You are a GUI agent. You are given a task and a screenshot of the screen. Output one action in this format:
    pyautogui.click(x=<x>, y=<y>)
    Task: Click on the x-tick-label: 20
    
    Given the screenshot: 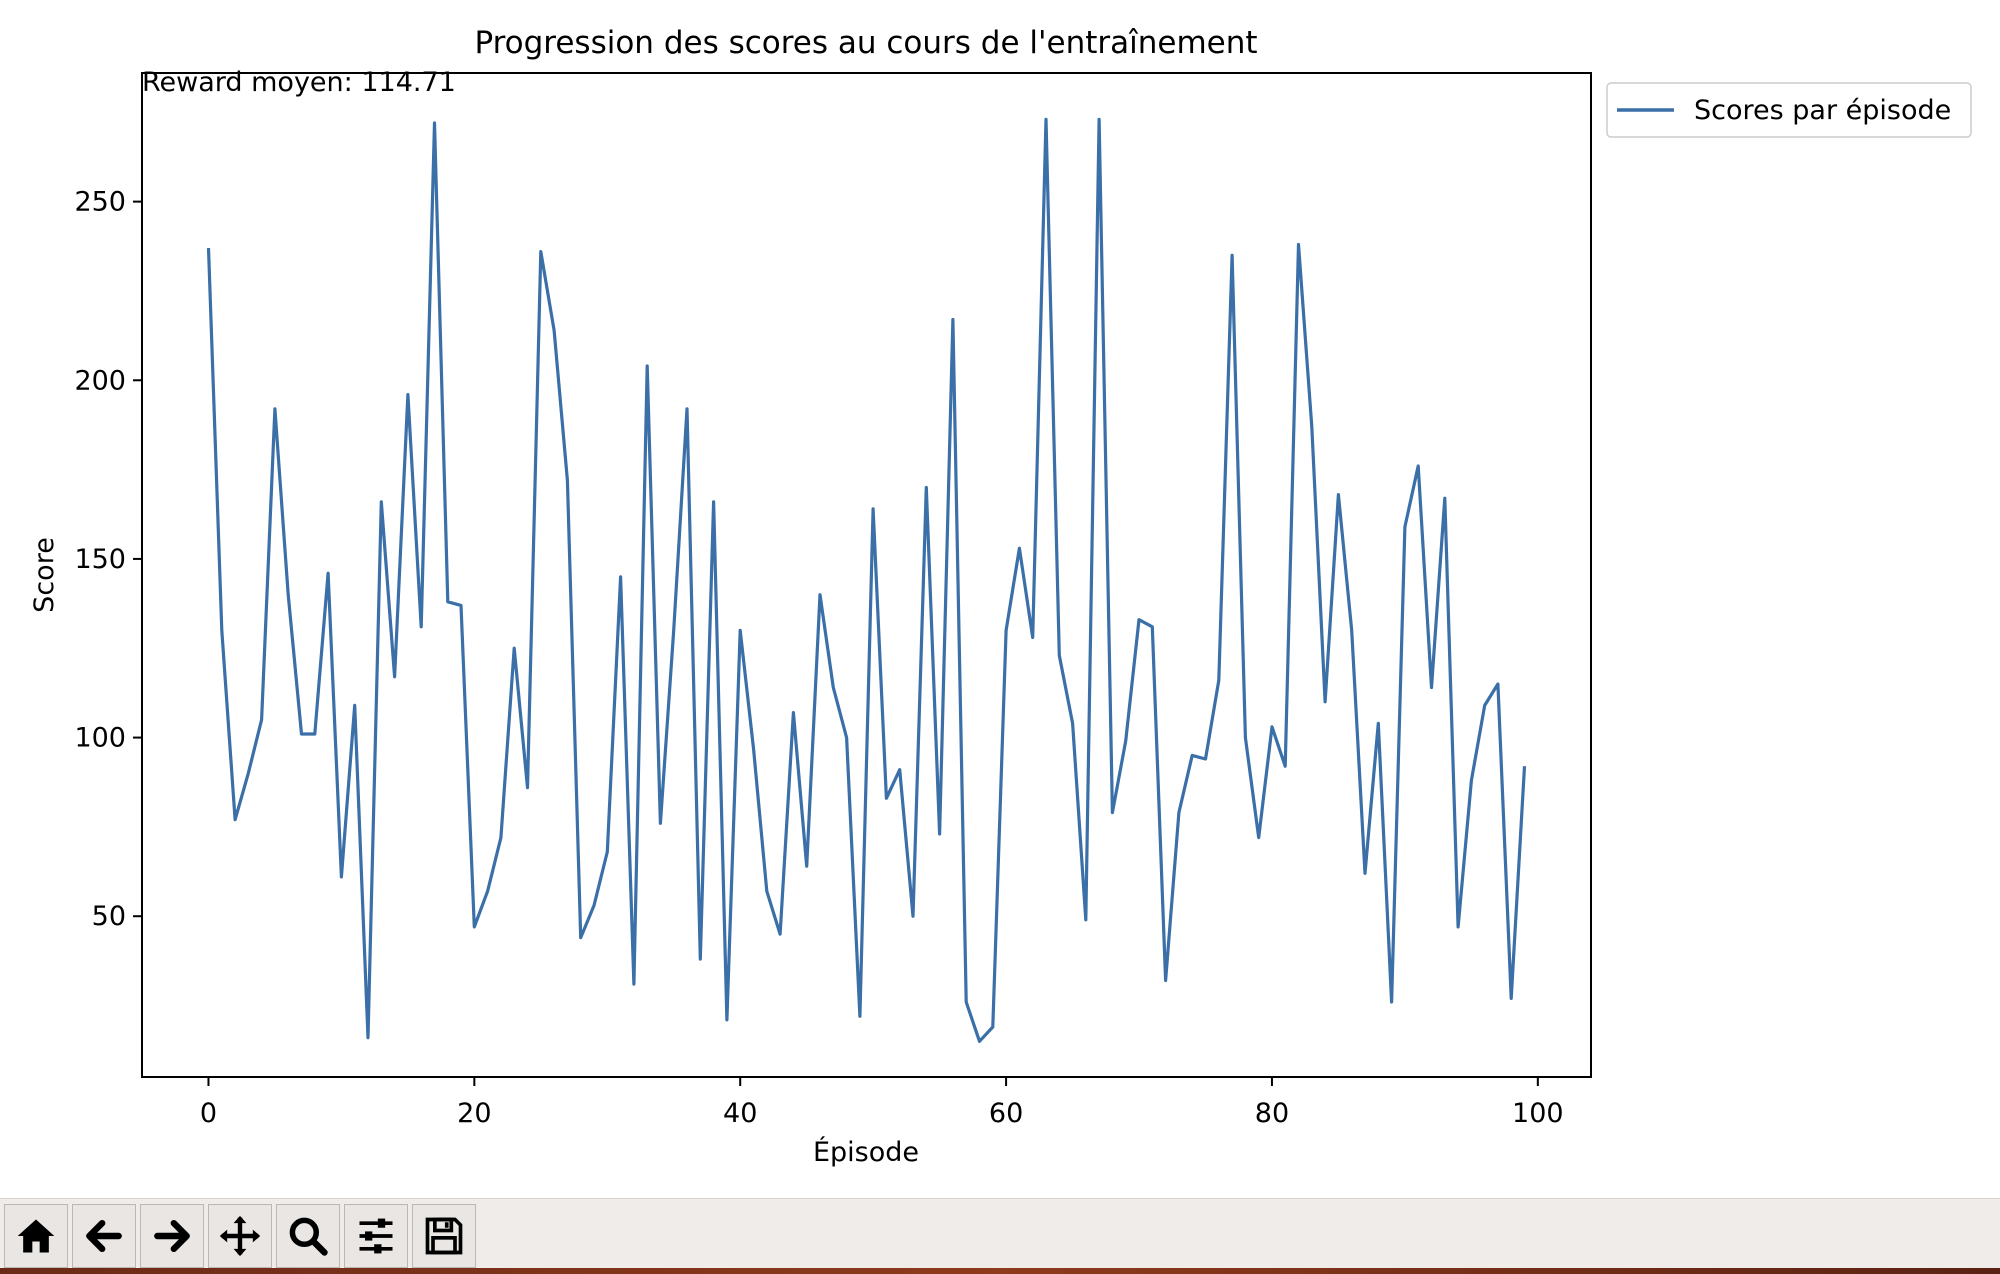 What is the action you would take?
    pyautogui.click(x=474, y=1113)
    